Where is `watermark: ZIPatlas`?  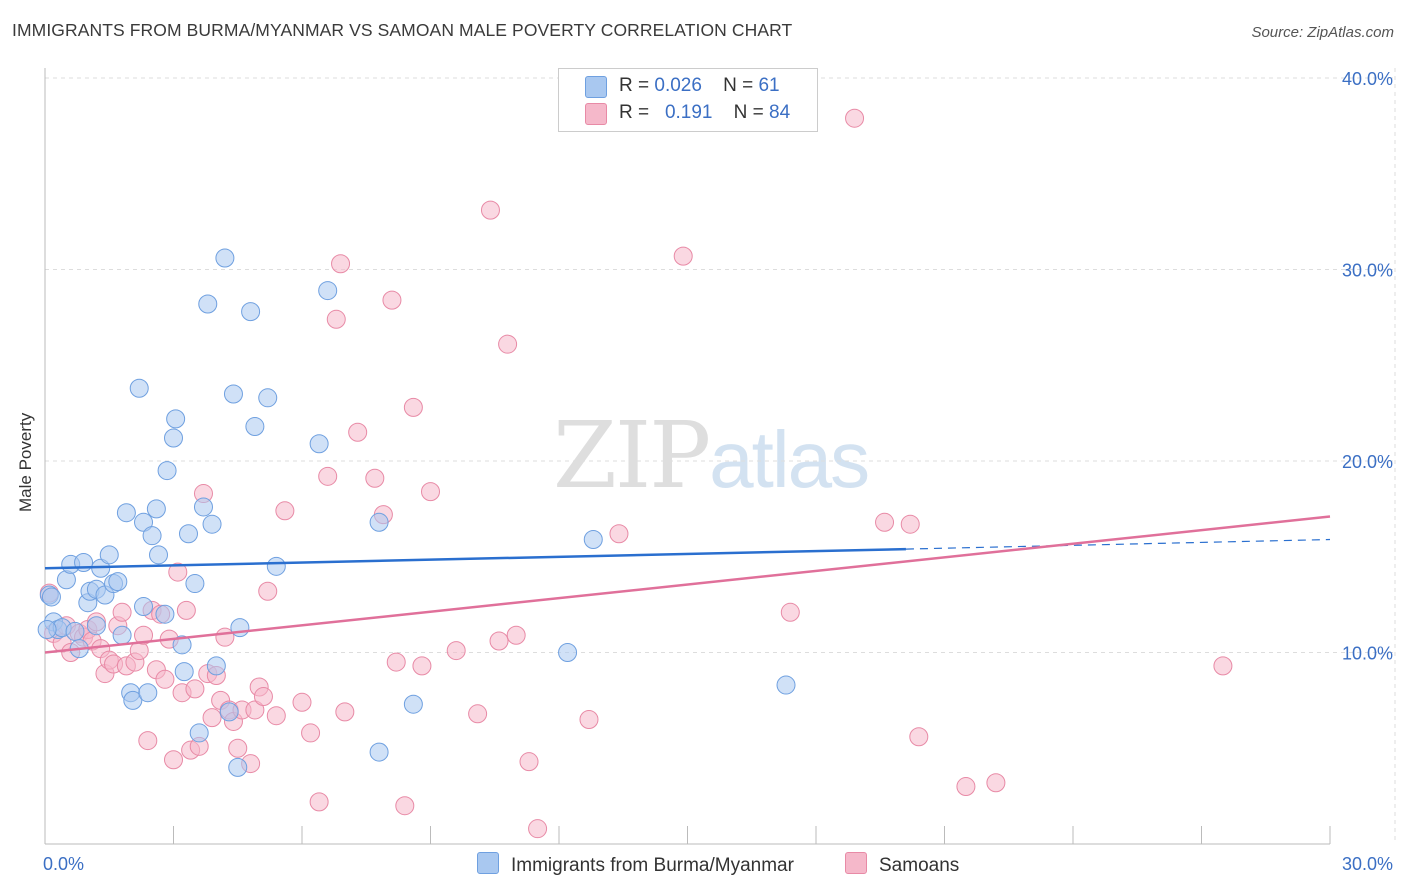 watermark: ZIPatlas is located at coordinates (711, 455).